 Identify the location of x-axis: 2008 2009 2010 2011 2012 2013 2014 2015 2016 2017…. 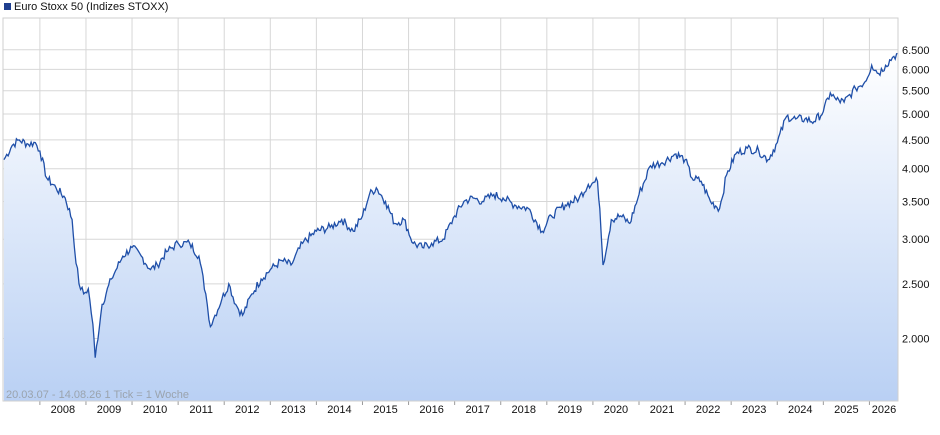
(467, 408).